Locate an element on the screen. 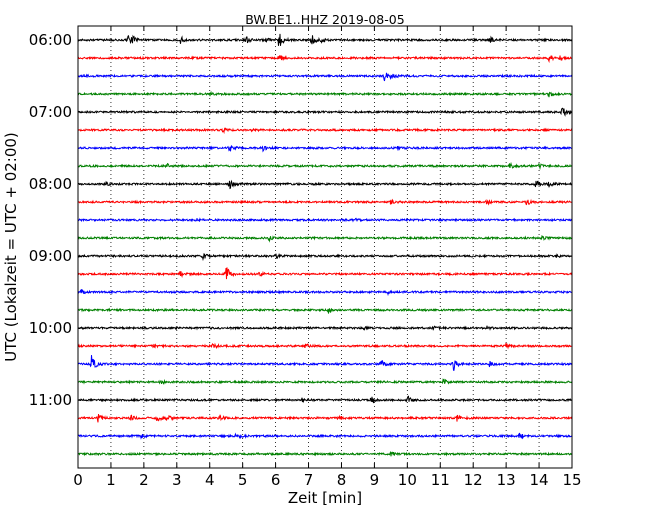 The height and width of the screenshot is (520, 650). y-tick-label: 09:00 is located at coordinates (50, 256).